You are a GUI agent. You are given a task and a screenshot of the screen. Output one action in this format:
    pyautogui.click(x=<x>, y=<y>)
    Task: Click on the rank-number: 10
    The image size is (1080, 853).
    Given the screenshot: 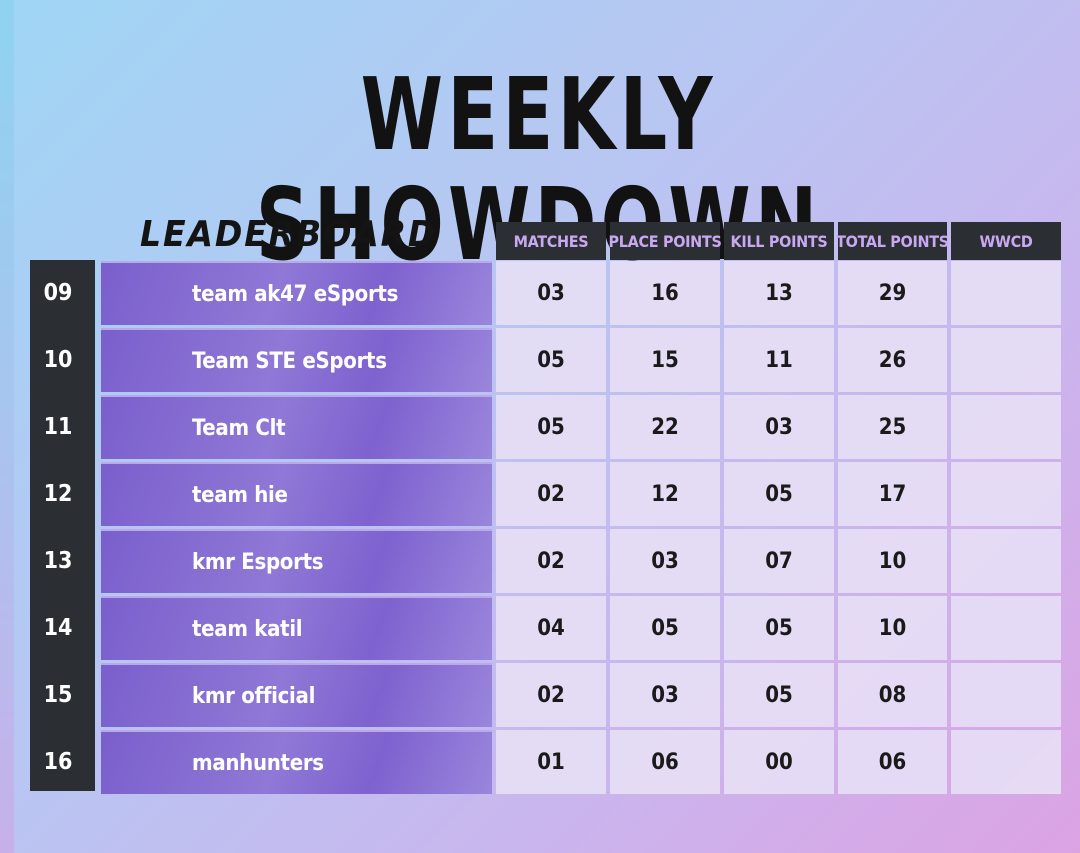 What is the action you would take?
    pyautogui.click(x=58, y=360)
    